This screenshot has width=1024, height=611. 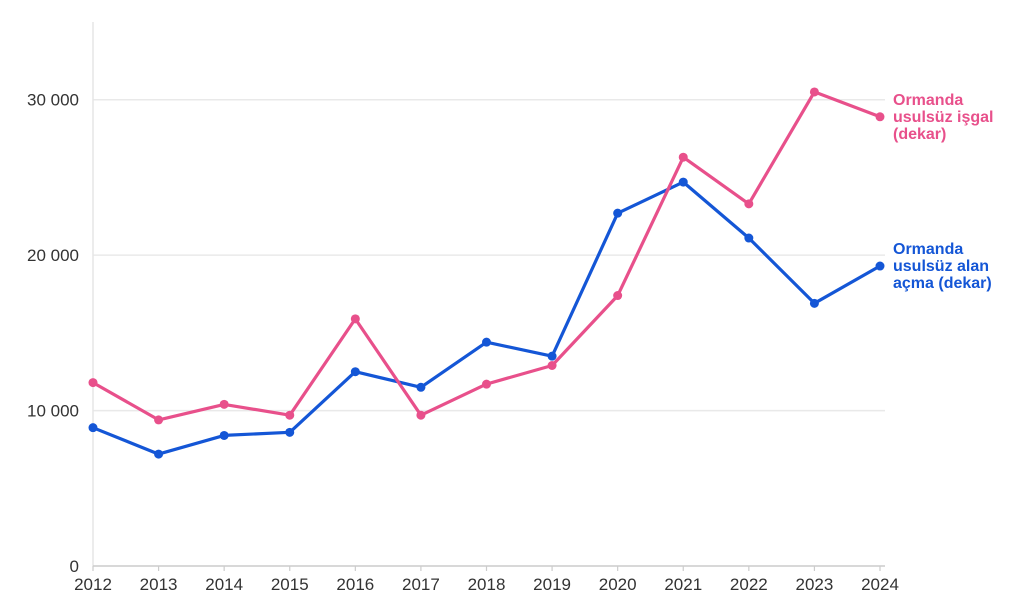 I want to click on x-tick-label: 2022, so click(x=749, y=584).